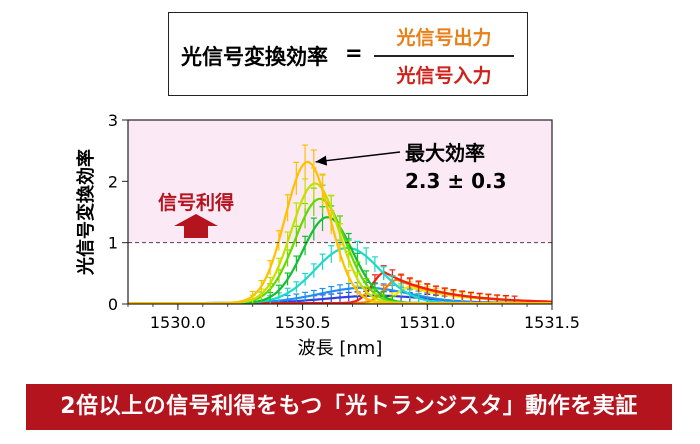  I want to click on formula-denominator: 光信号入力, so click(444, 76).